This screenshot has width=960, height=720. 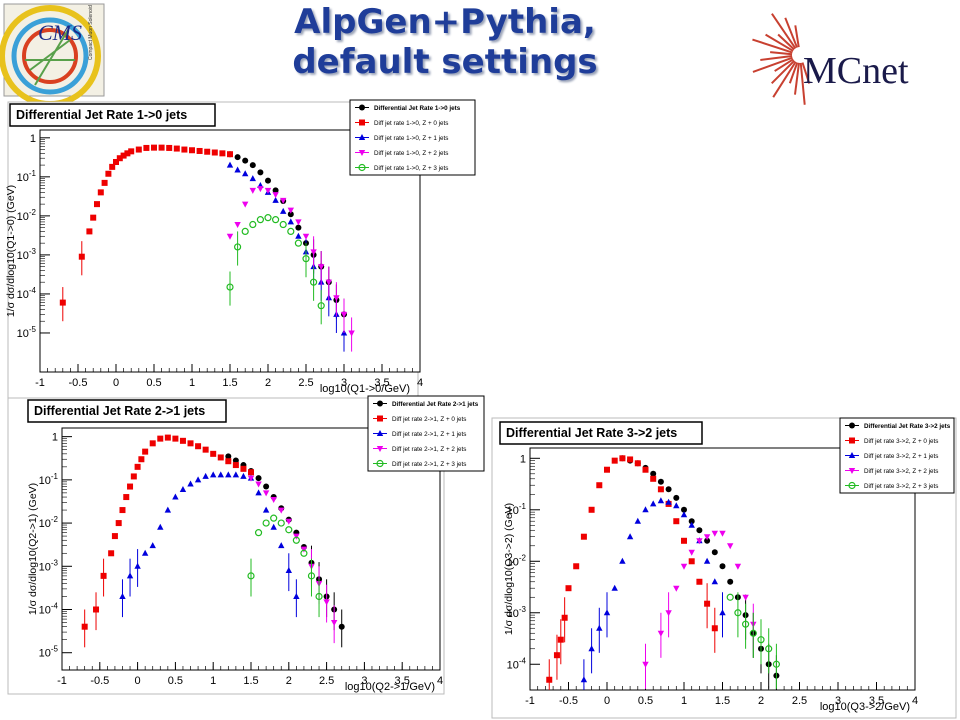 I want to click on x-tick-label: 3, so click(x=838, y=701).